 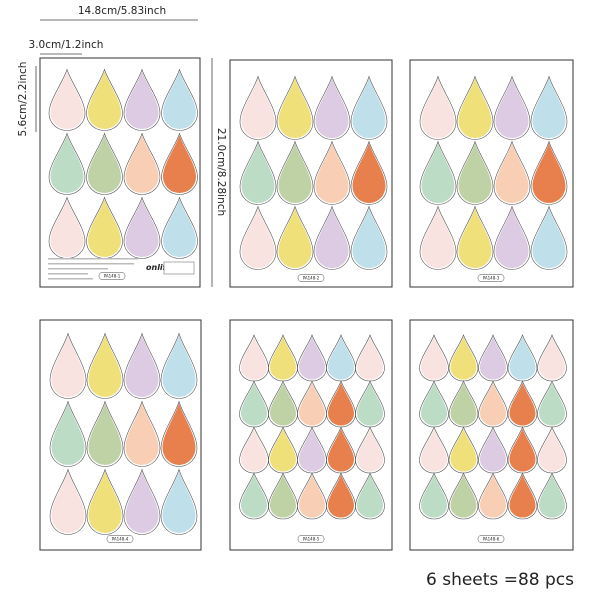 I want to click on sheet-code: PA148-2, so click(x=311, y=278).